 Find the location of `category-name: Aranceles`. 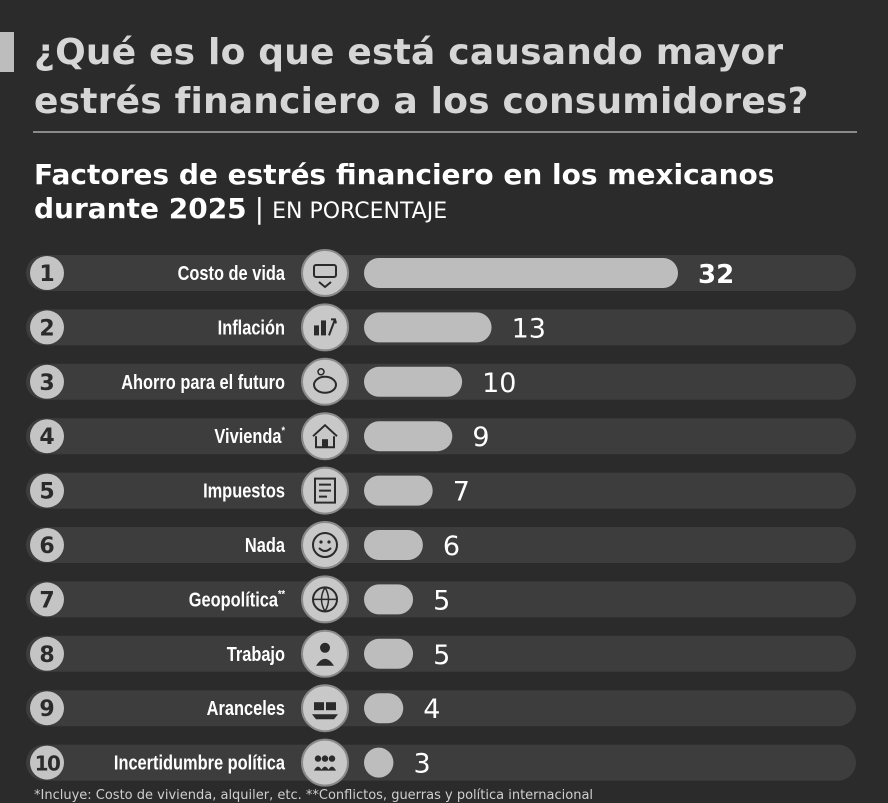

category-name: Aranceles is located at coordinates (246, 708).